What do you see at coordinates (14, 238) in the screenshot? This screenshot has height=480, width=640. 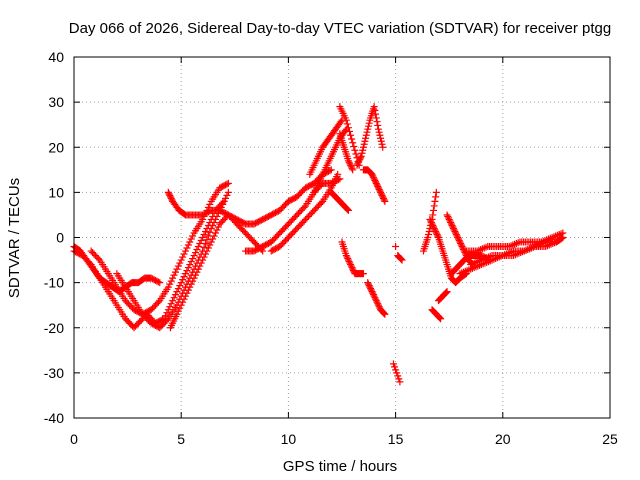 I see `y-axis-label: SDTVAR / TECUs` at bounding box center [14, 238].